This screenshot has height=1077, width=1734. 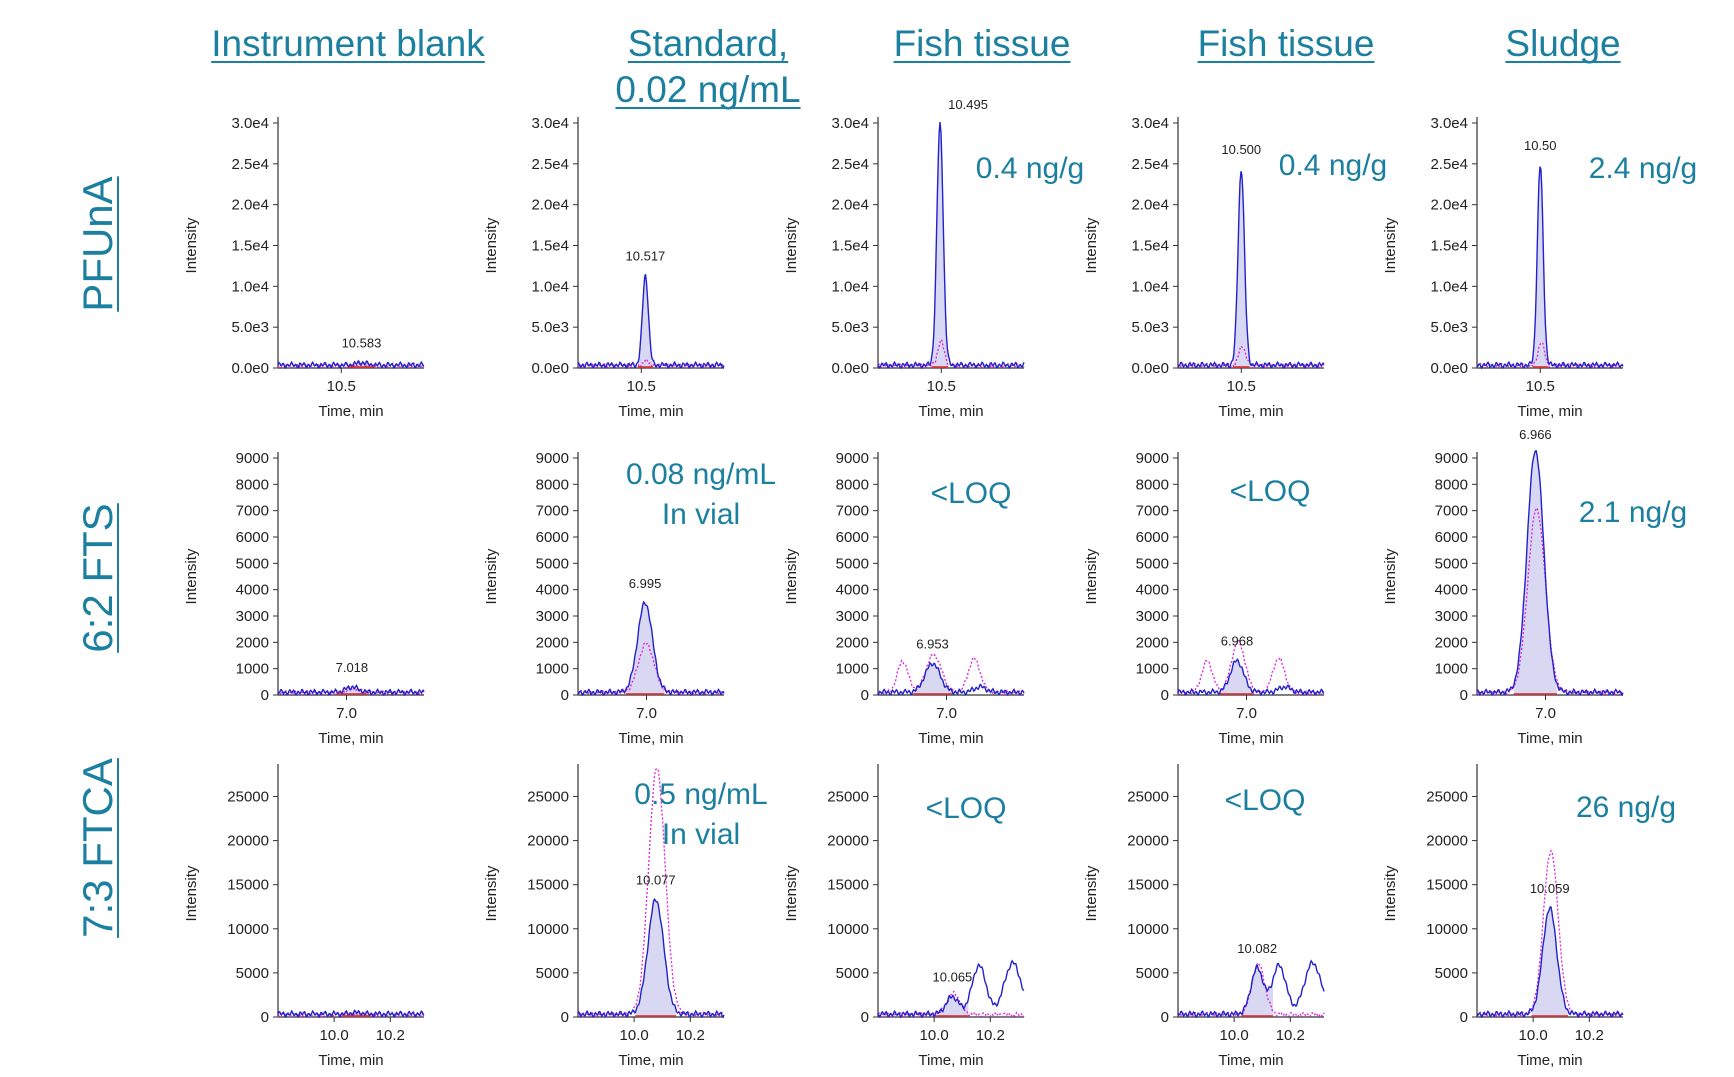 What do you see at coordinates (701, 834) in the screenshot?
I see `concentration-annotation: In vial` at bounding box center [701, 834].